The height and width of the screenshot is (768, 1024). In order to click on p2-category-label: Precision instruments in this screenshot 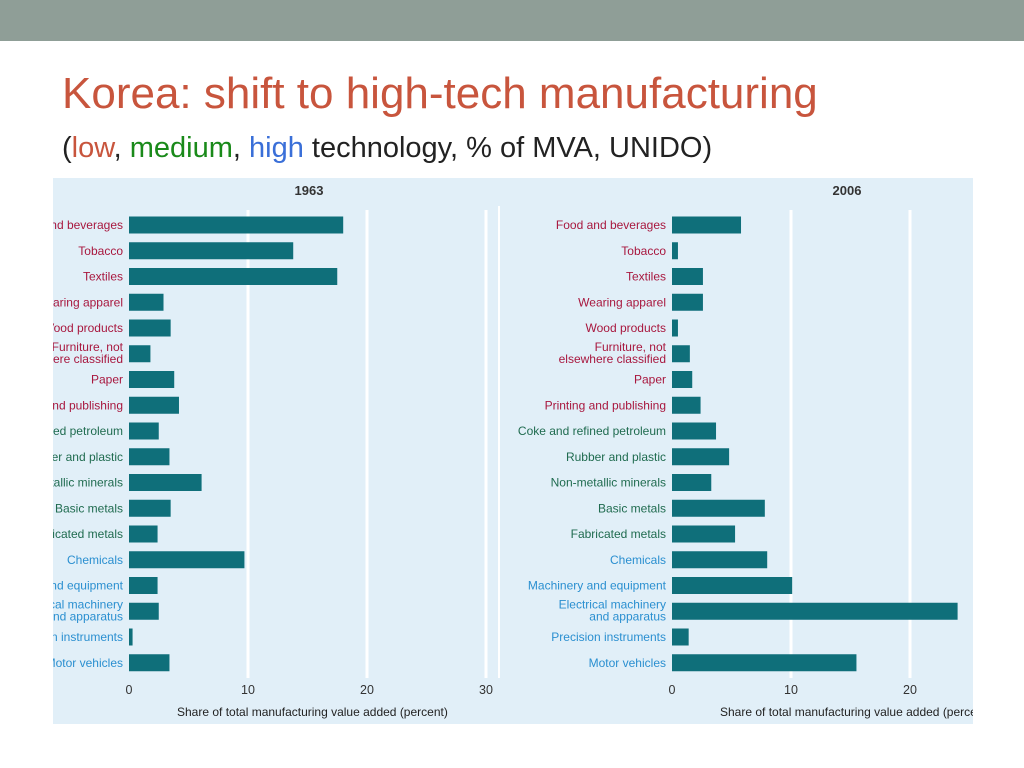, I will do `click(608, 637)`.